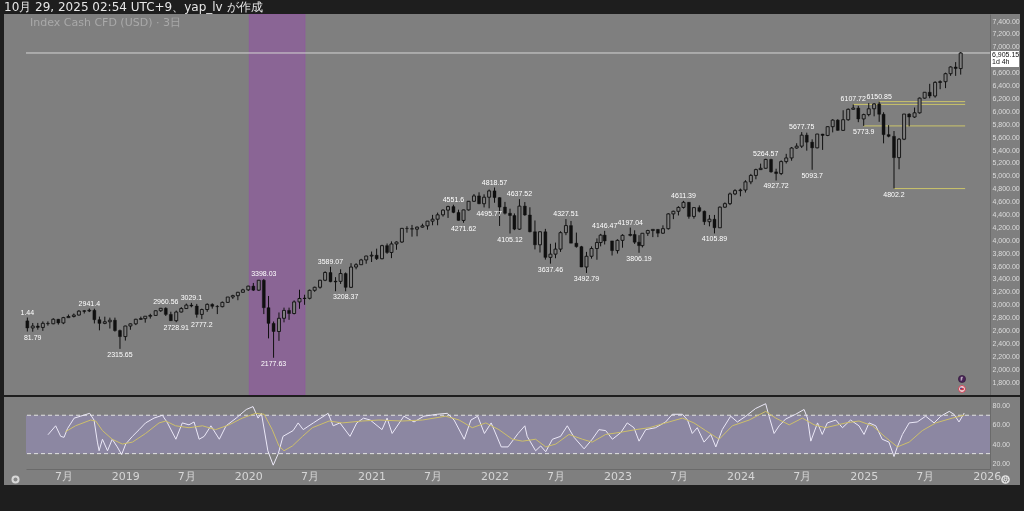  What do you see at coordinates (495, 476) in the screenshot?
I see `x-tick-label: 2022` at bounding box center [495, 476].